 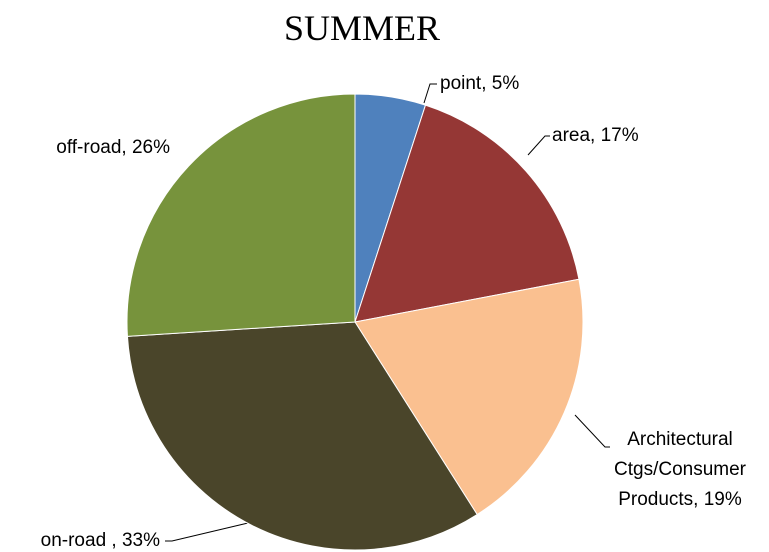 I want to click on data-label: area, 17%, so click(x=595, y=135).